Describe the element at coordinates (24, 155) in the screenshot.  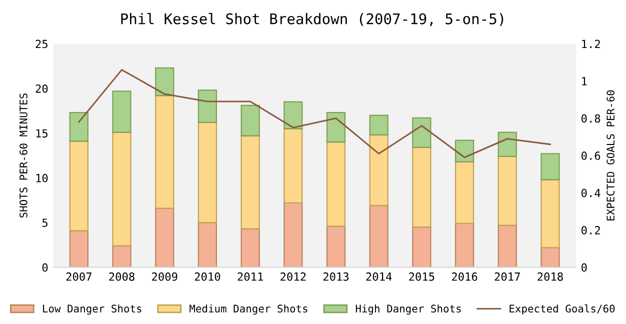
I see `y-axis-title: SHOTS PER-60 MINUTES` at that location.